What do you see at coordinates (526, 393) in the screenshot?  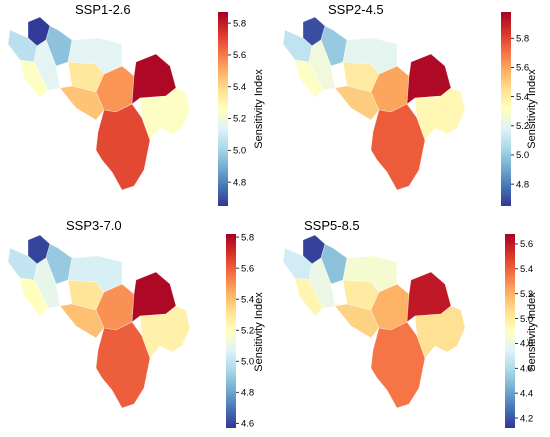 I see `colorbar-tick-label: 4.4` at bounding box center [526, 393].